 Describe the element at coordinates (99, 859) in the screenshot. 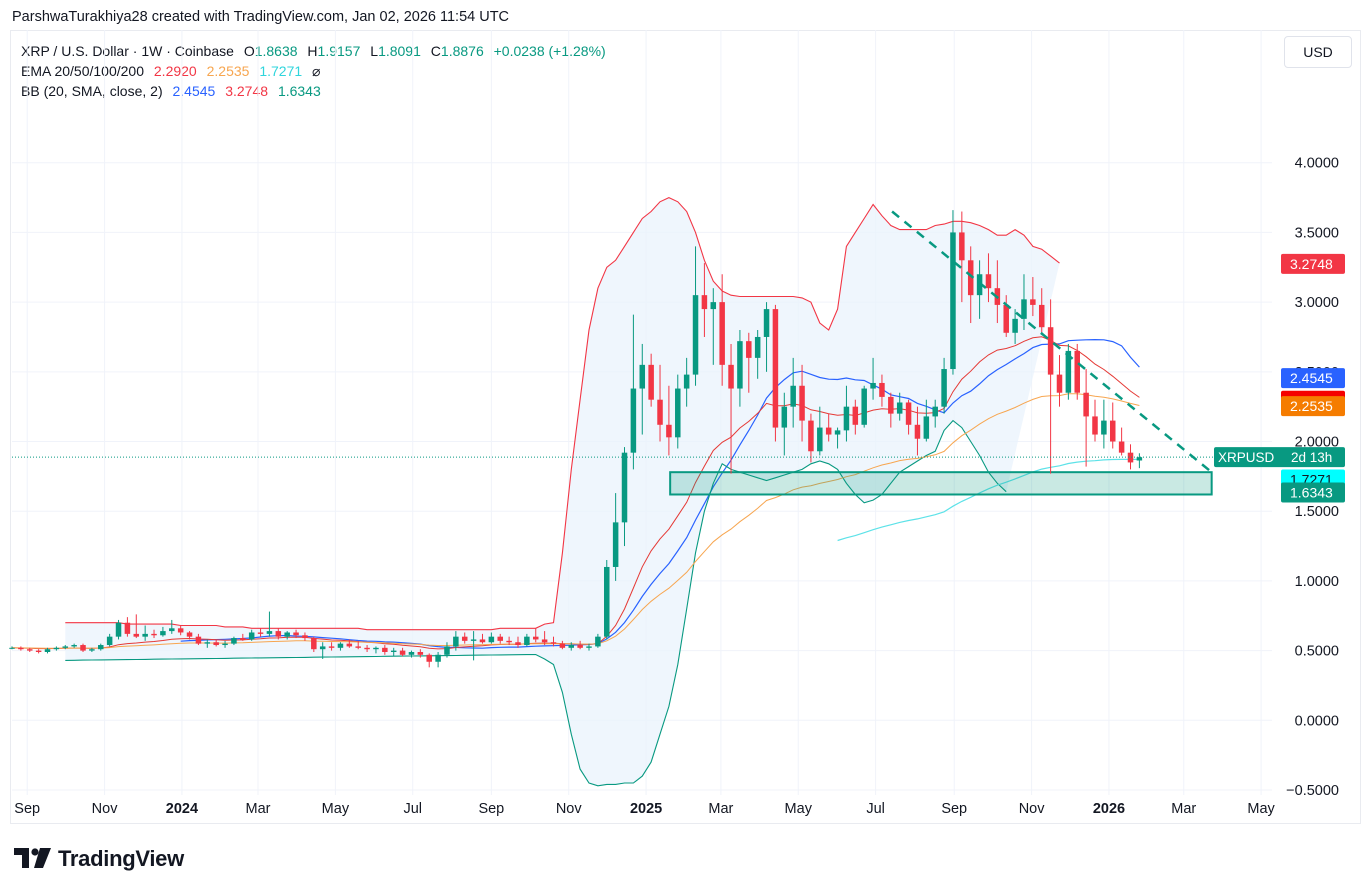

I see `tradingview-logo: TradingView` at that location.